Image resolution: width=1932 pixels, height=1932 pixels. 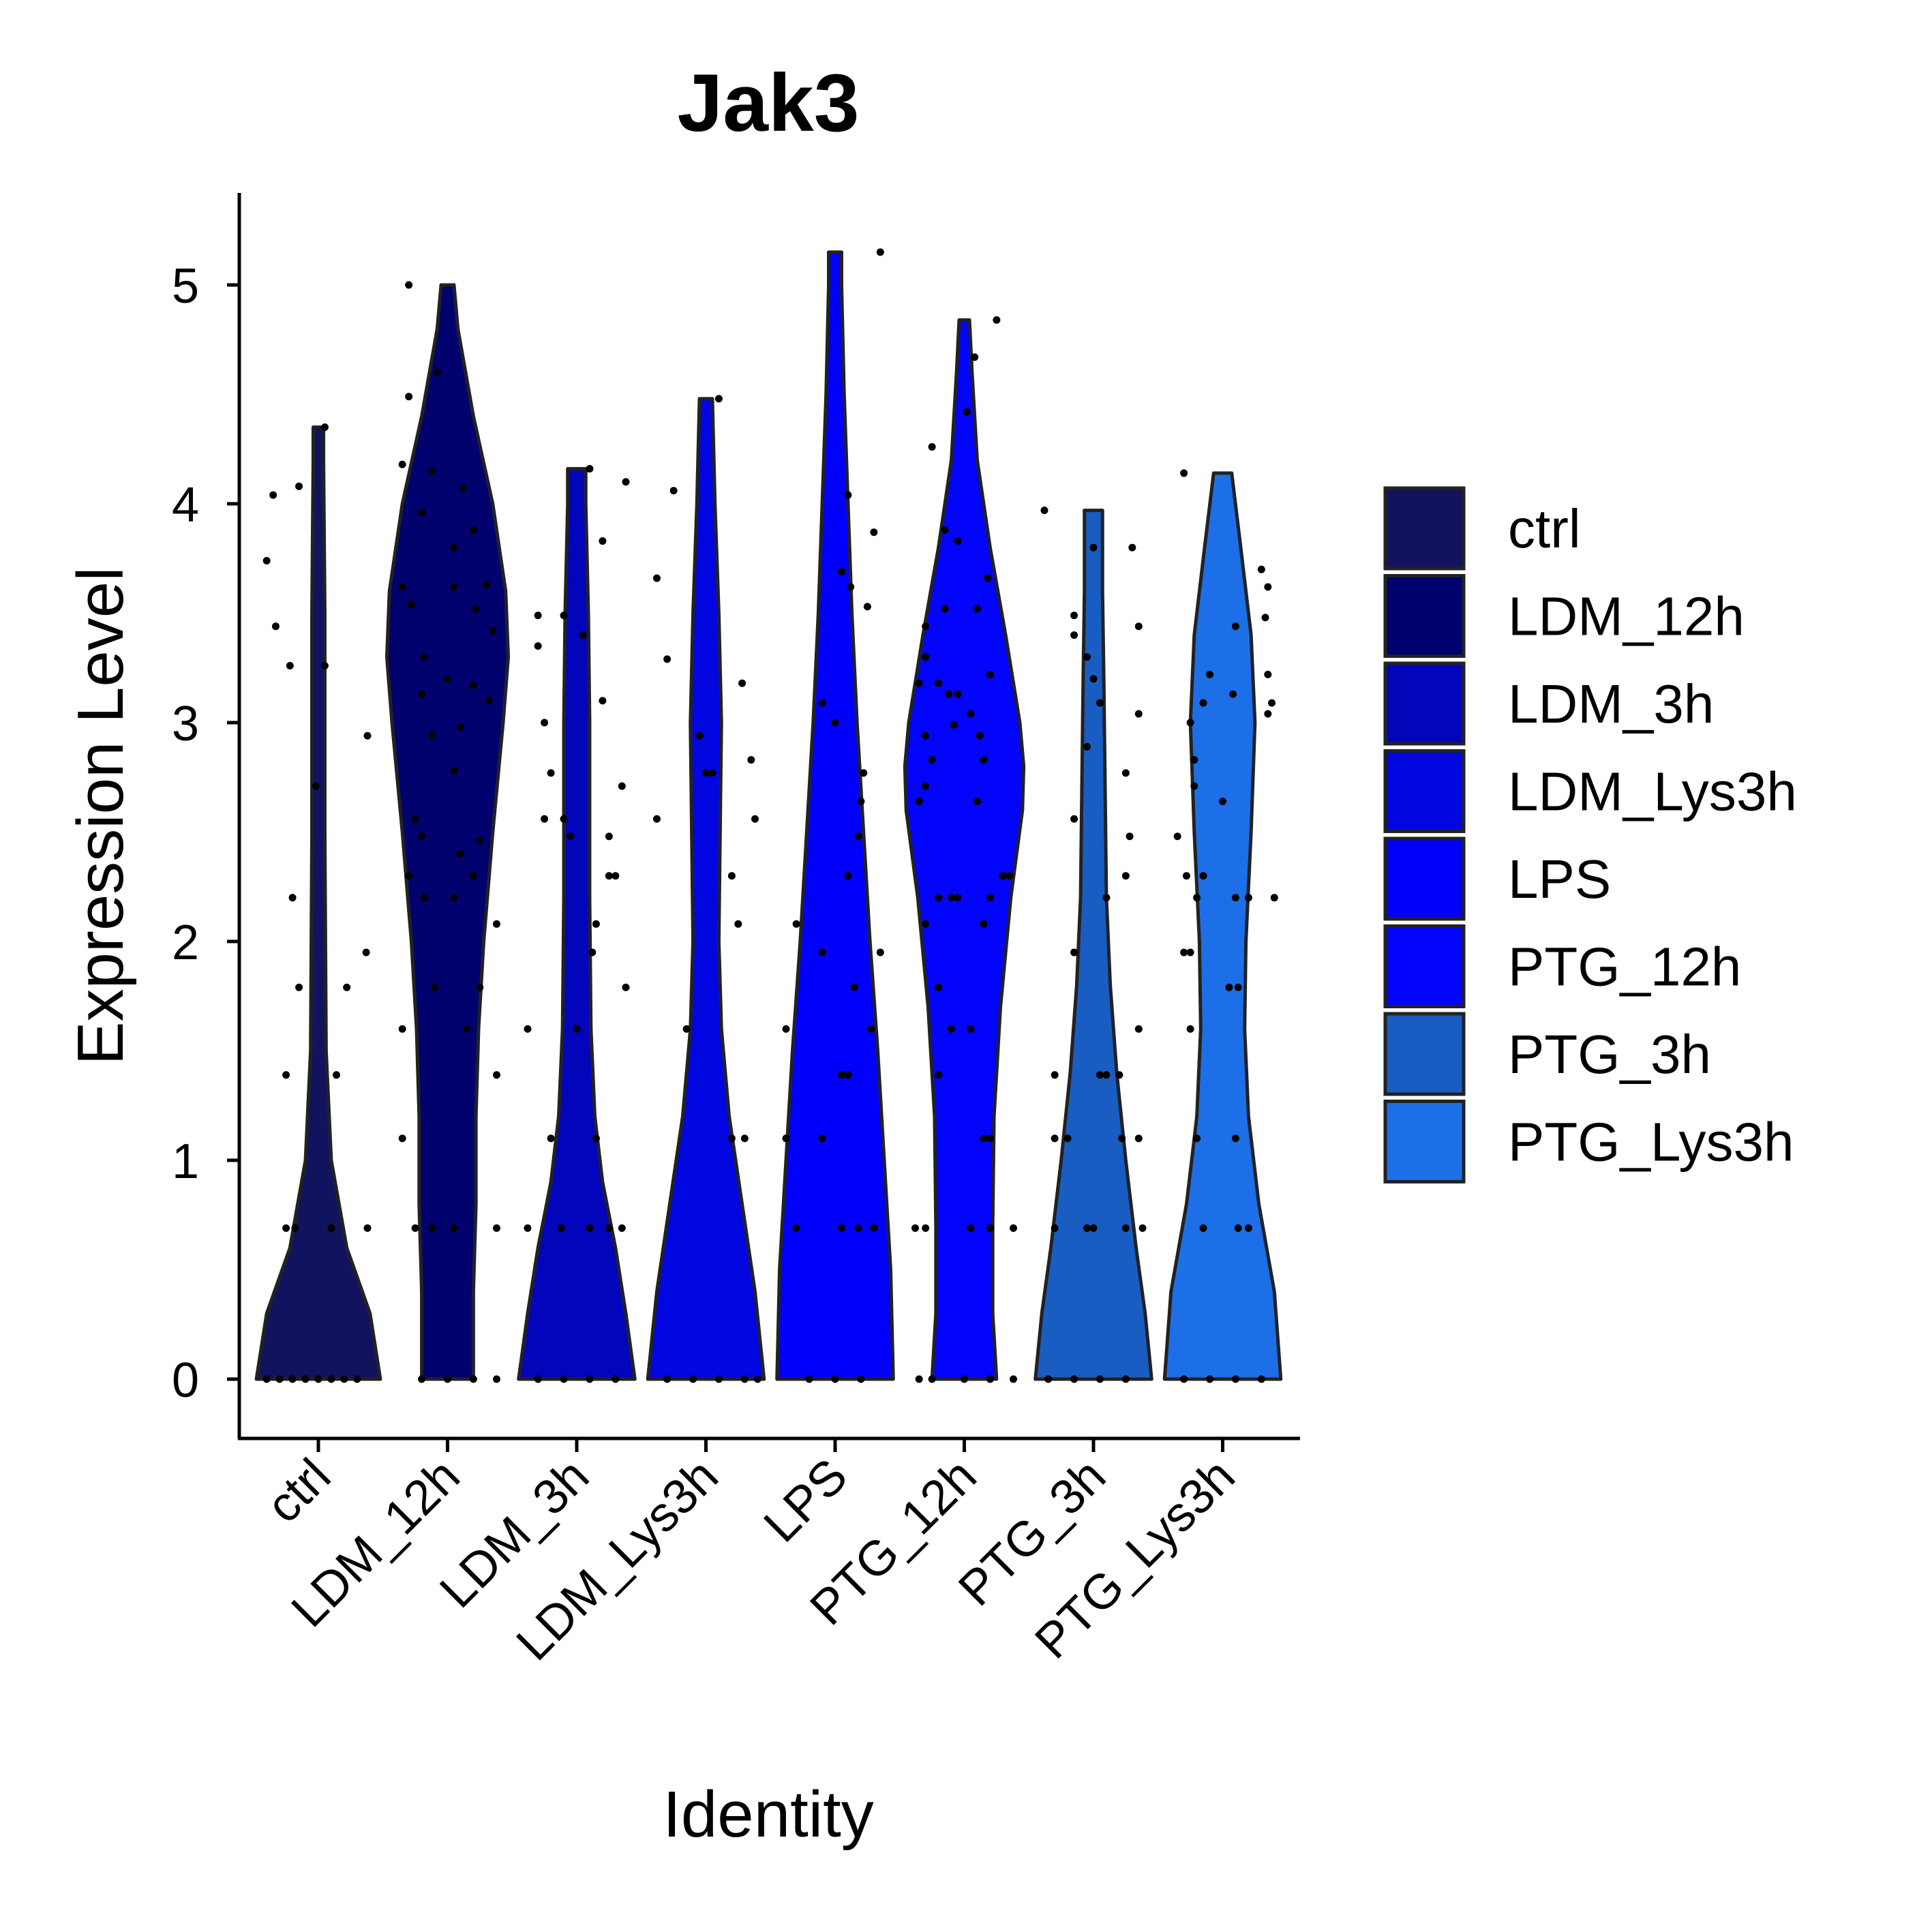 What do you see at coordinates (1424, 966) in the screenshot?
I see `legend-swatch-ptg-12h` at bounding box center [1424, 966].